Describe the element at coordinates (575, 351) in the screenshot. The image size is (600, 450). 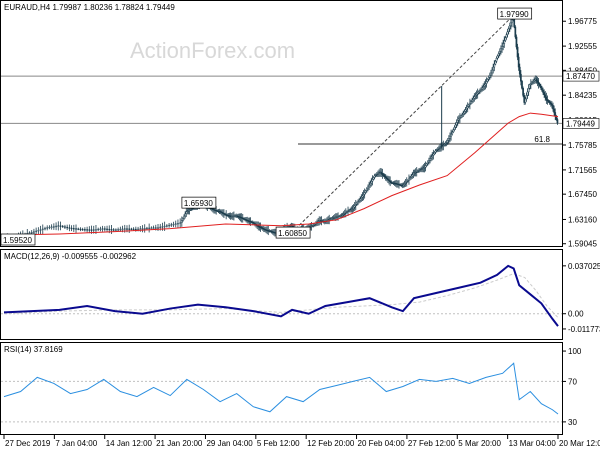
I see `rsi-tick-label: 100` at that location.